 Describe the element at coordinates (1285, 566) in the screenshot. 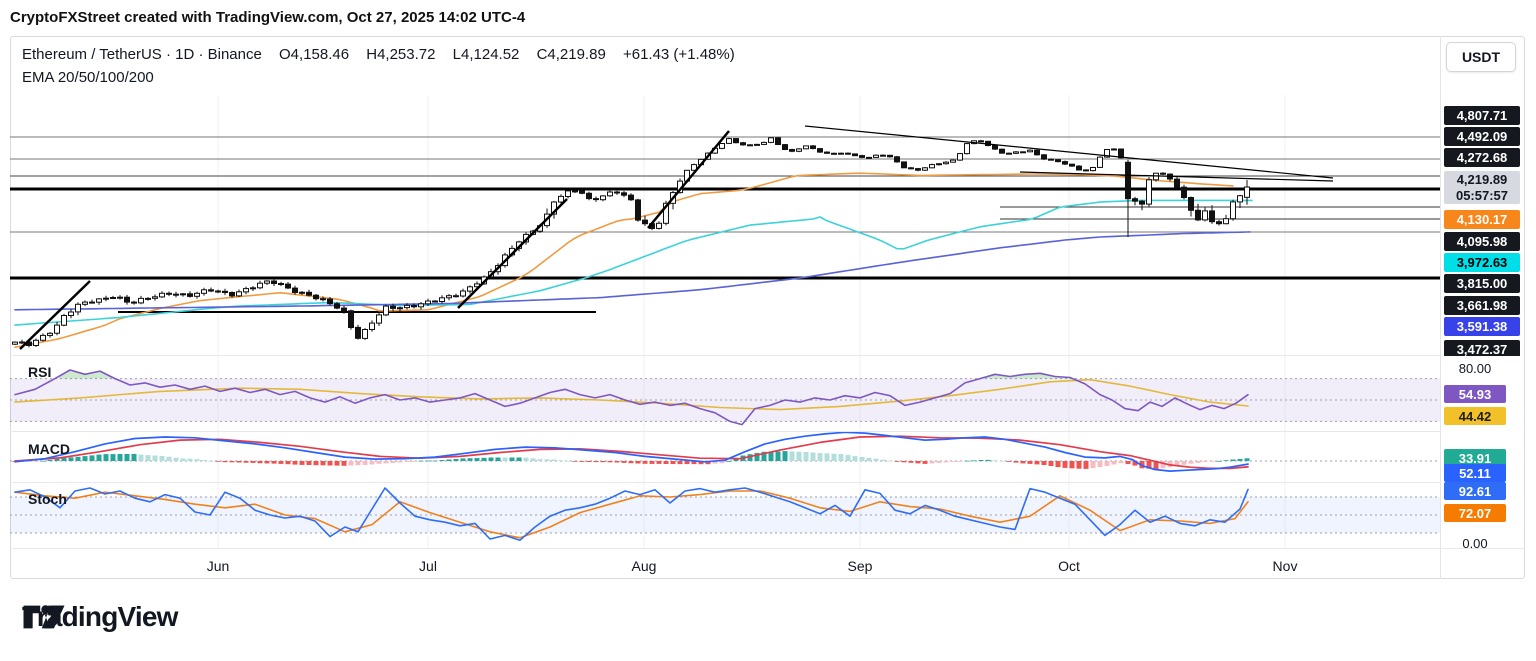

I see `time-axis-label: Nov` at that location.